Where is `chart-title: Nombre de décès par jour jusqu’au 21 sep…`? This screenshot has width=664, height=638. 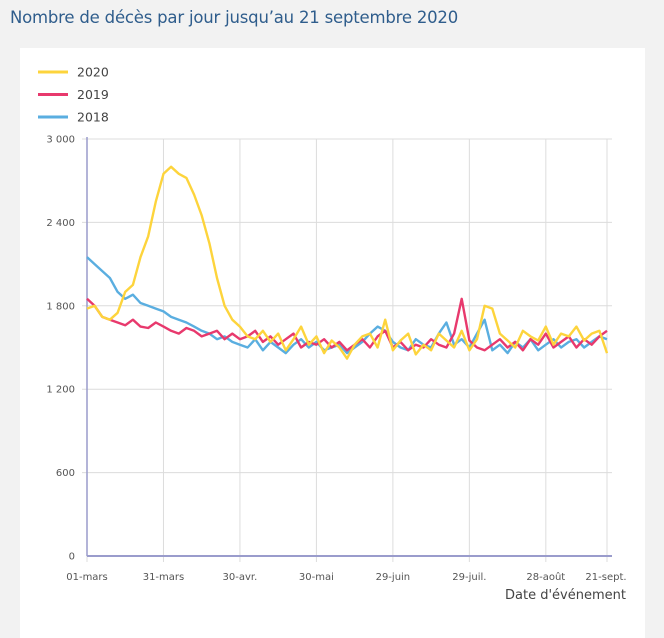 chart-title: Nombre de décès par jour jusqu’au 21 sep… is located at coordinates (234, 17).